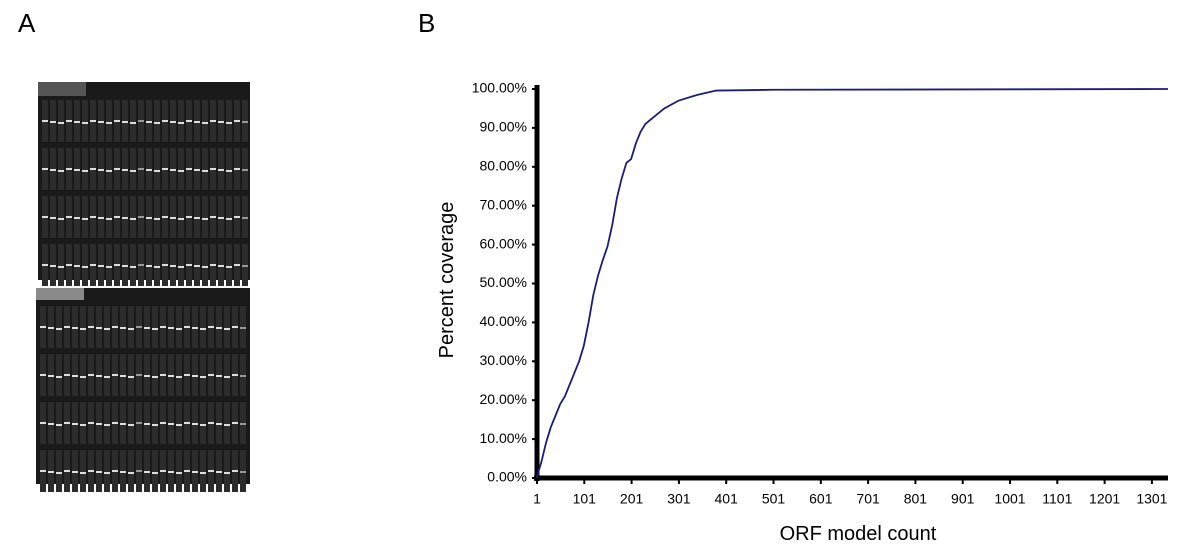  I want to click on y-tick-label: 10.00%, so click(503, 438).